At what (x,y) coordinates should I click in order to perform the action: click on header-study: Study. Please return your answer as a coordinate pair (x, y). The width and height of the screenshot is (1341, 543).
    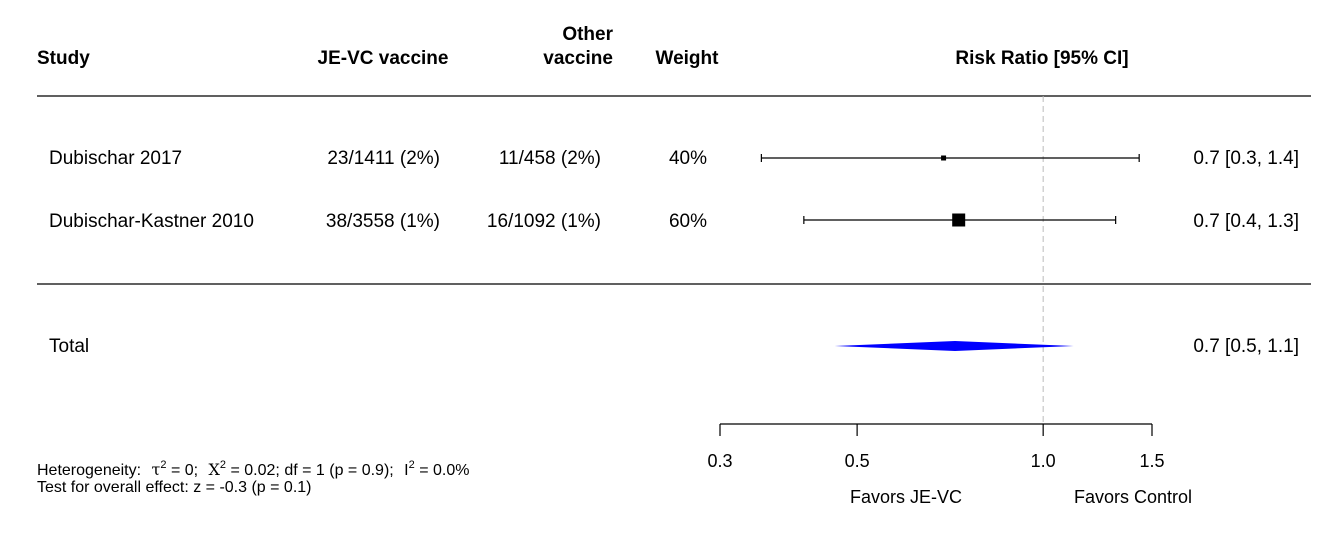
    Looking at the image, I should click on (63, 58).